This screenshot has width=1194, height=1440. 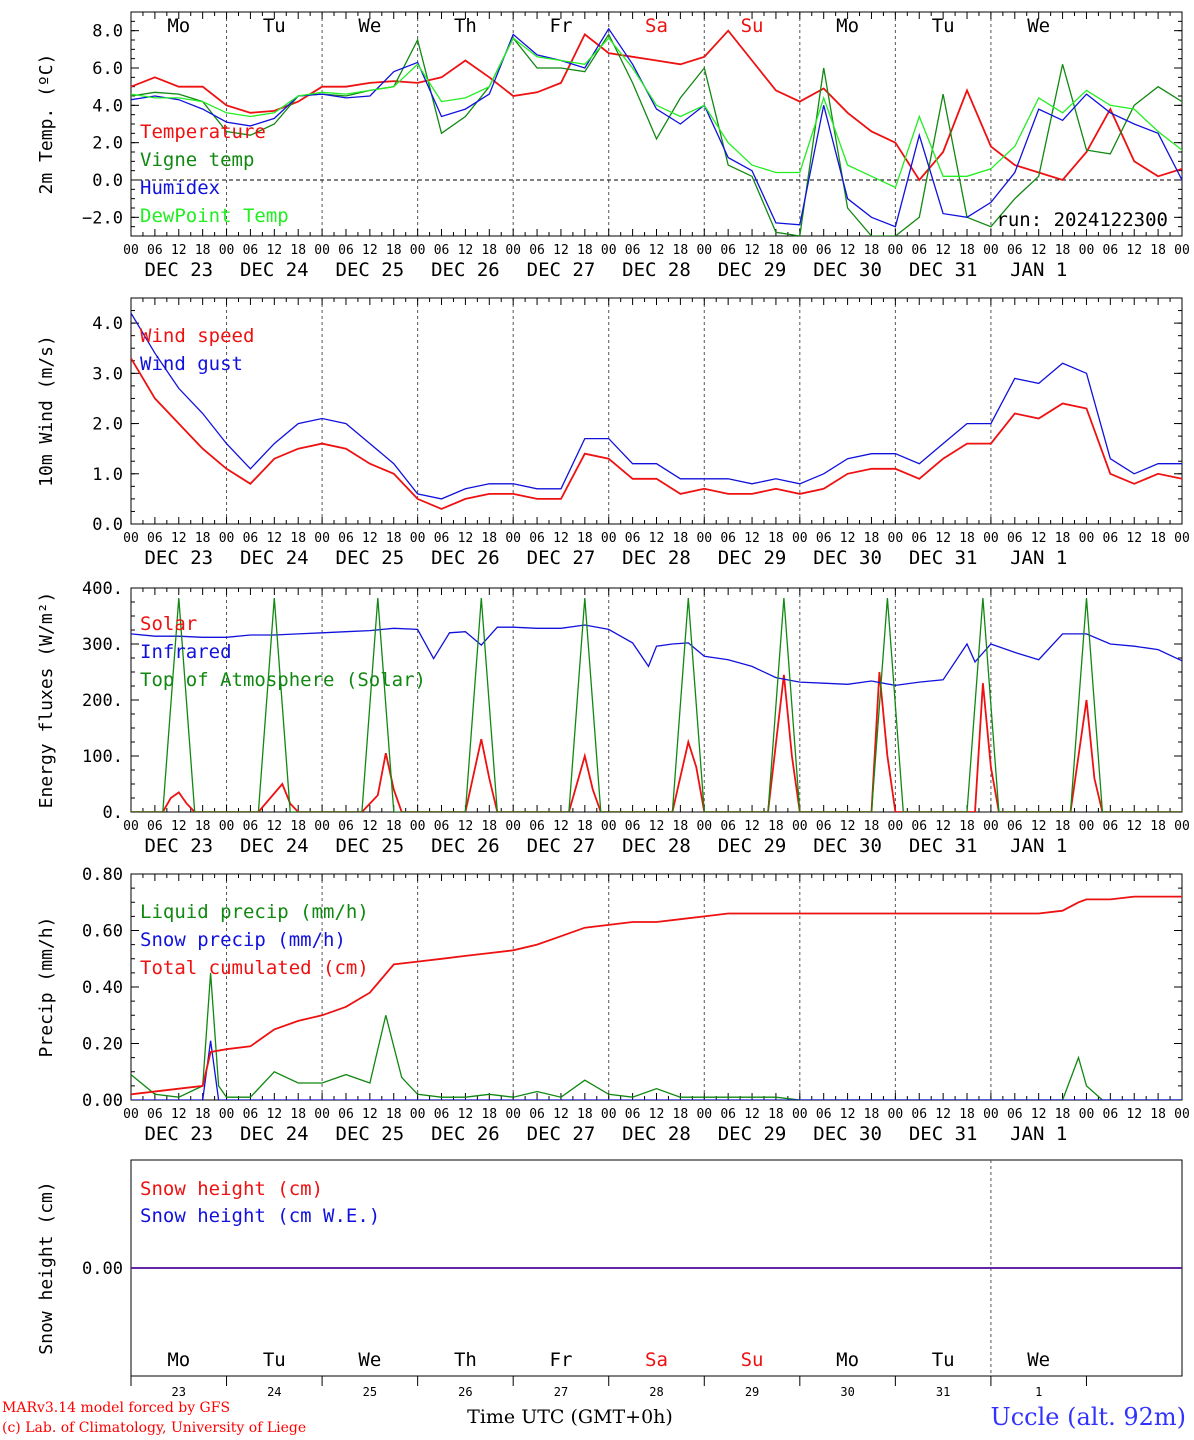 What do you see at coordinates (561, 1360) in the screenshot?
I see `weekday-label: Fr` at bounding box center [561, 1360].